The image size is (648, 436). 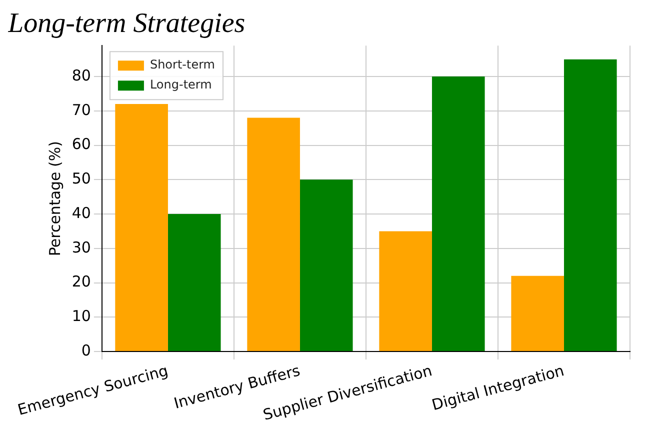 I want to click on chart-title: Long-term Strategies, so click(x=126, y=24).